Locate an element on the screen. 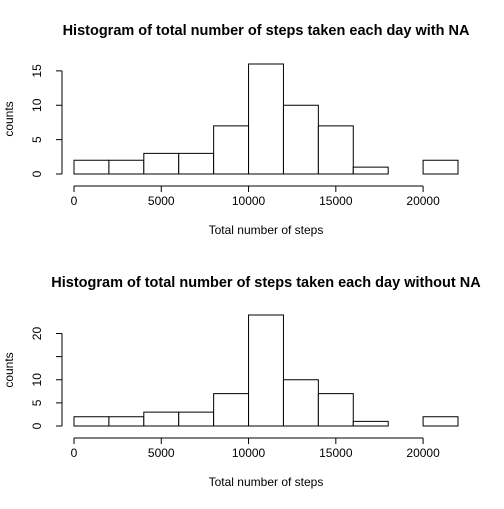  plot2-x-tick-label: 5000 is located at coordinates (161, 453).